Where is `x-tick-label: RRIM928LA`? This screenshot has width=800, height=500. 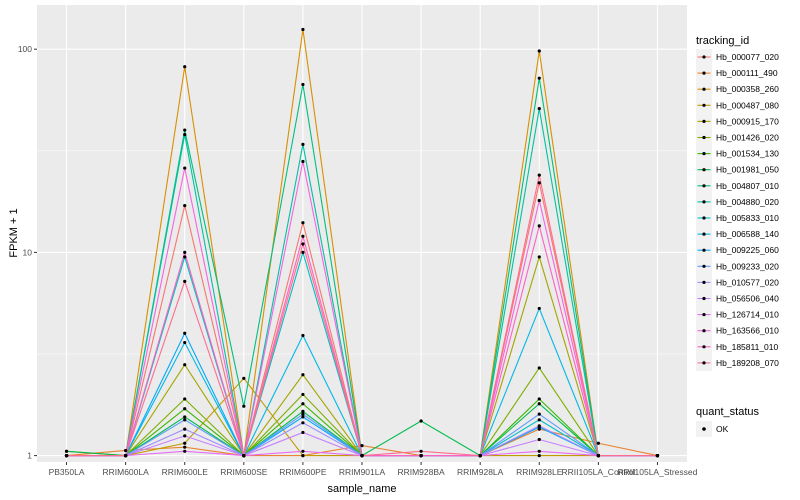 x-tick-label: RRIM928LA is located at coordinates (480, 472).